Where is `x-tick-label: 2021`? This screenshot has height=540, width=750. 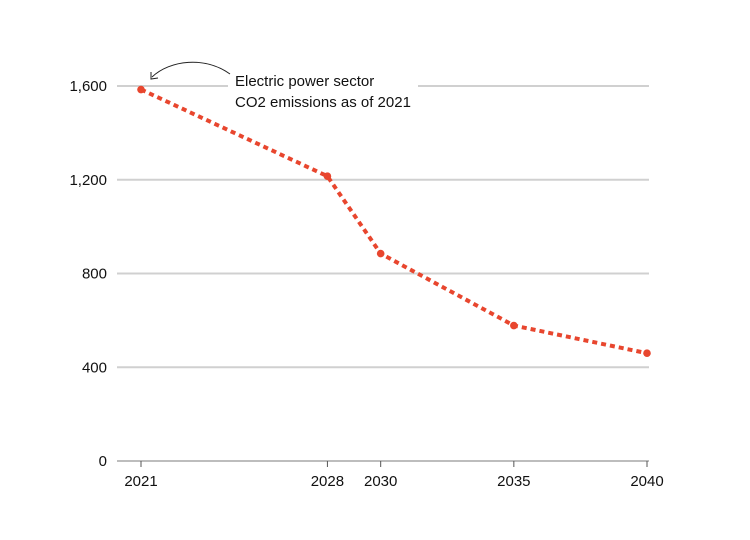 x-tick-label: 2021 is located at coordinates (140, 481).